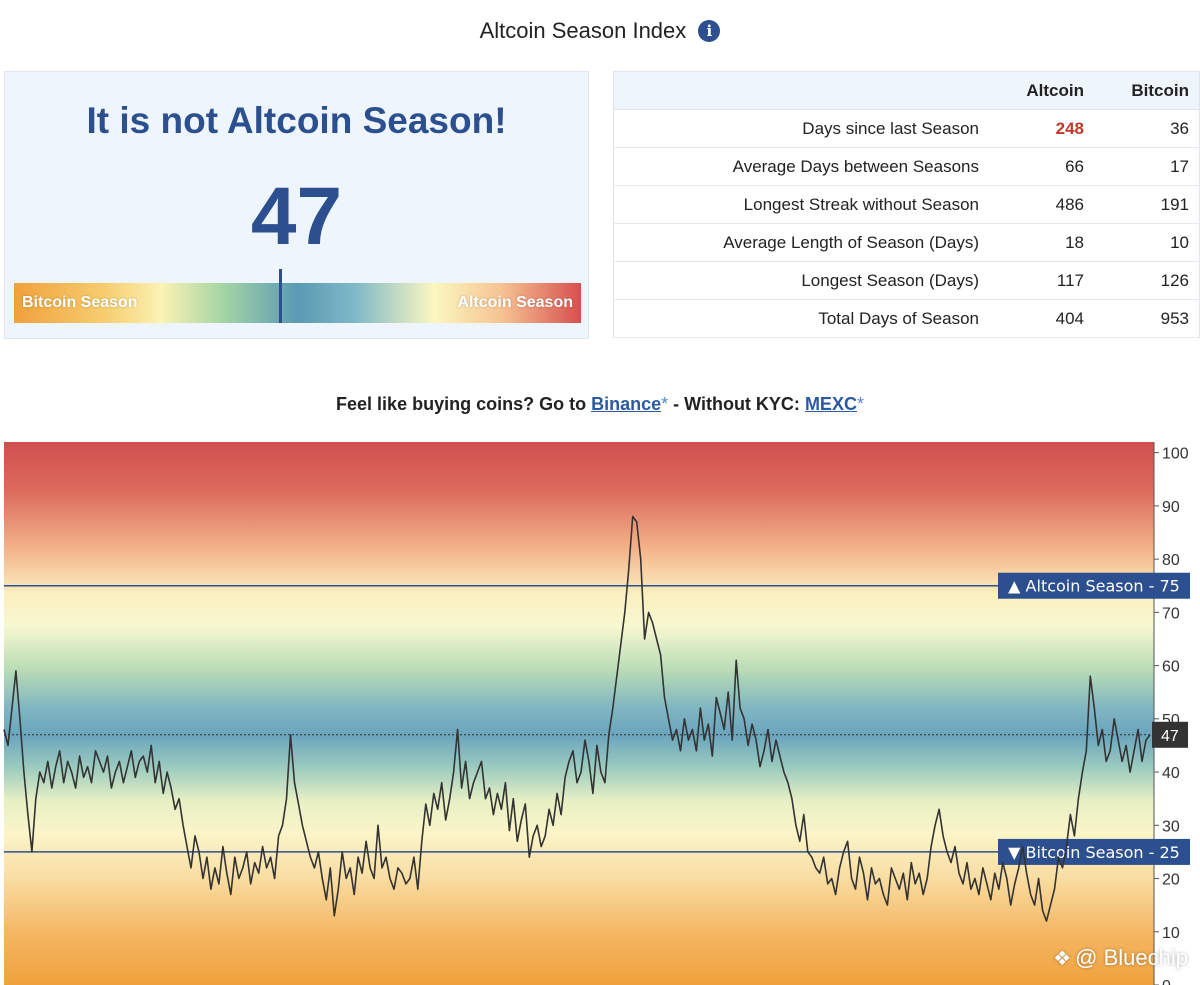  What do you see at coordinates (801, 242) in the screenshot?
I see `stat-label: Average Length of Season (Days)` at bounding box center [801, 242].